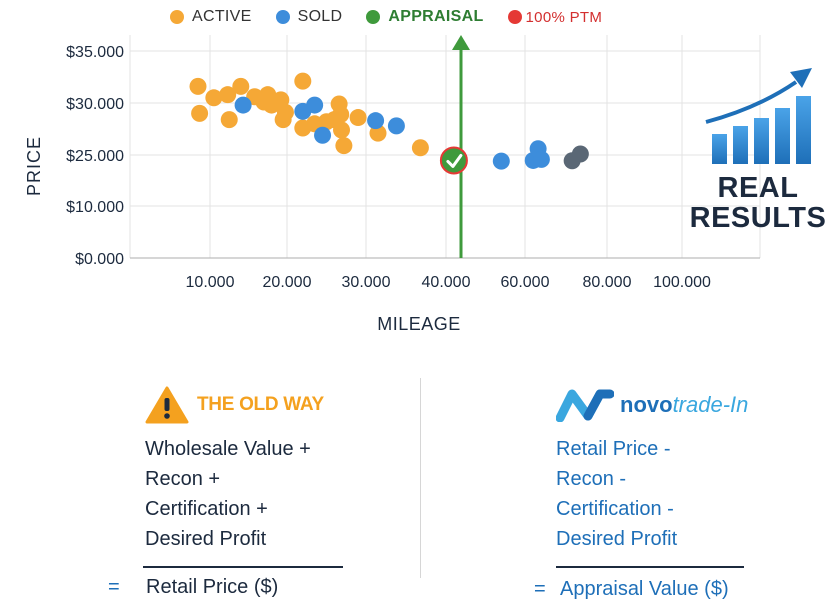  I want to click on old-way-equals: =, so click(114, 587).